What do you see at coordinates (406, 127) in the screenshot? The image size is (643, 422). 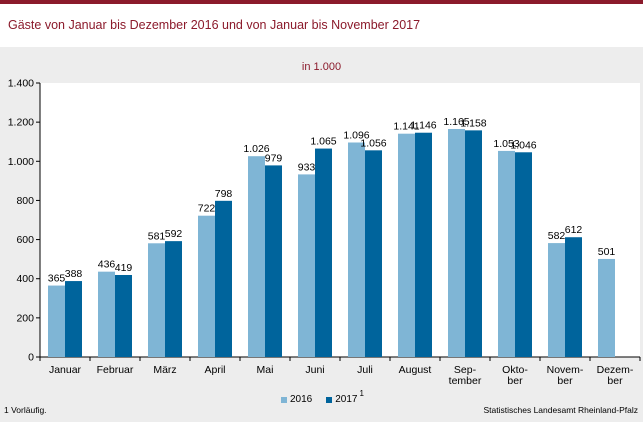 I see `data-label-2016: 1.141` at bounding box center [406, 127].